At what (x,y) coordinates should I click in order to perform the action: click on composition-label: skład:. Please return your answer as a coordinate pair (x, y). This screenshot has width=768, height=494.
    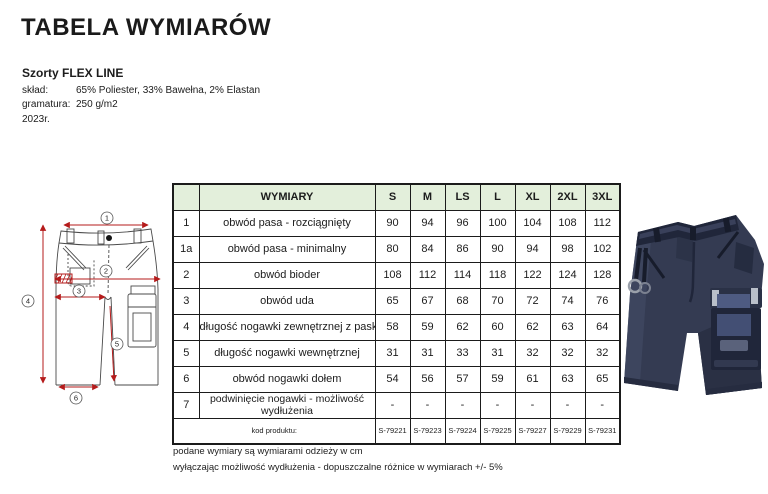
    Looking at the image, I should click on (35, 90).